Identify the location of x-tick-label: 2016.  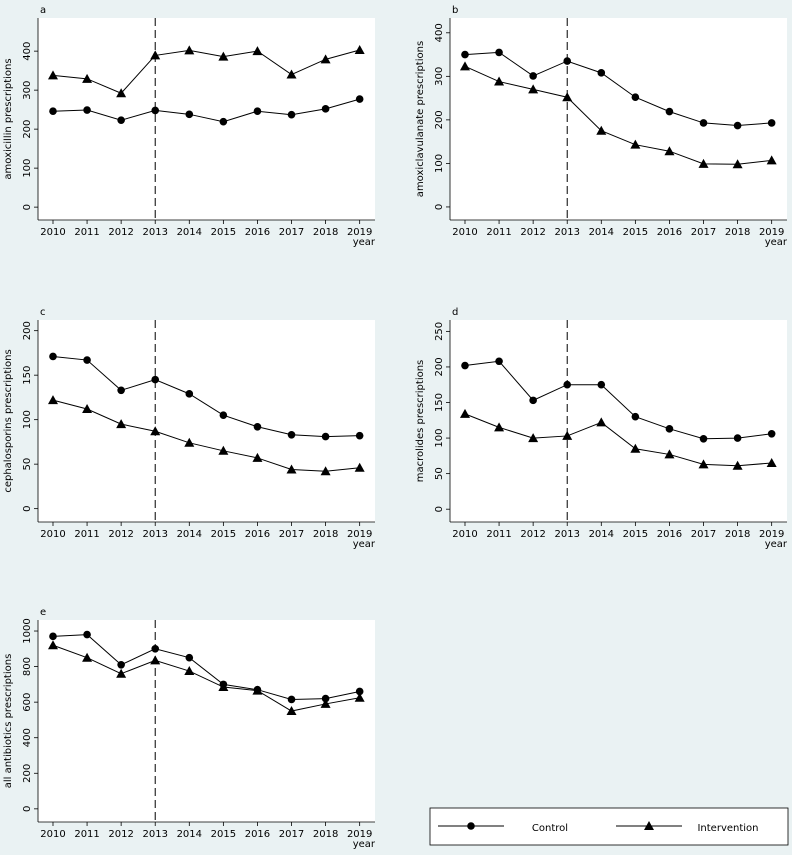
(669, 534).